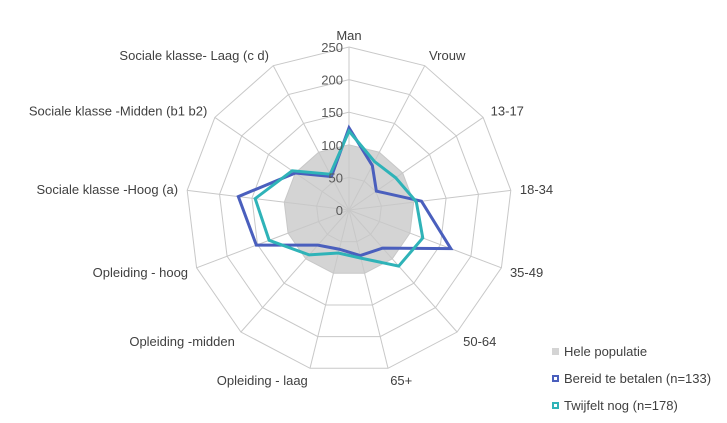 The image size is (727, 423). I want to click on tick-label: 200, so click(332, 80).